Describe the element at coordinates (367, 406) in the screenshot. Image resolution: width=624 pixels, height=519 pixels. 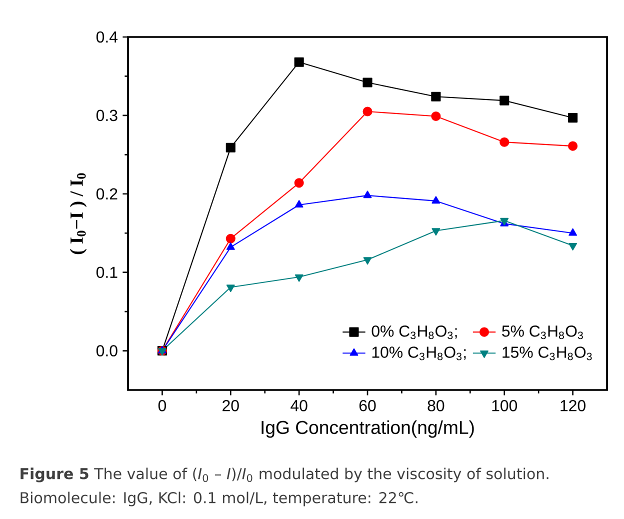
I see `x-tick-label: 60` at that location.